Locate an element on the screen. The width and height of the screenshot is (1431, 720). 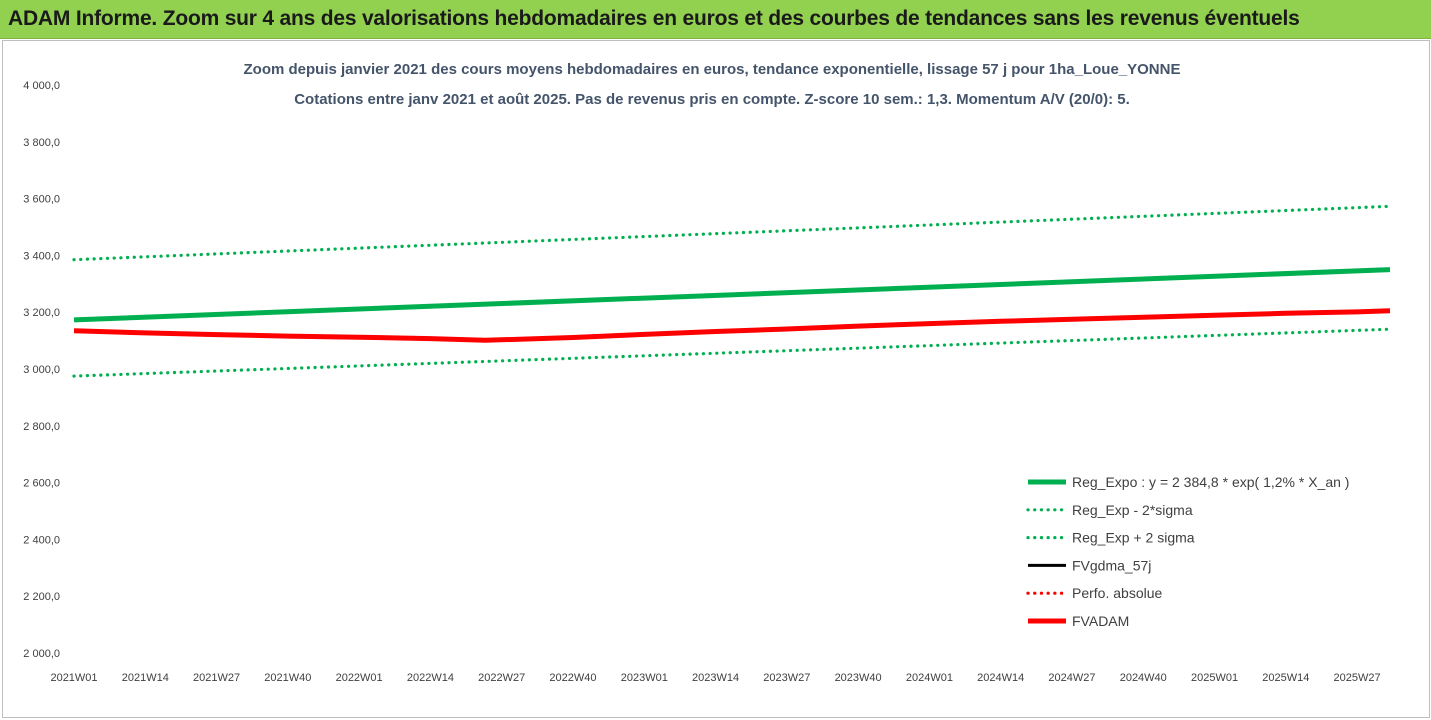
y-tick-label: 3 400,0 is located at coordinates (41, 256).